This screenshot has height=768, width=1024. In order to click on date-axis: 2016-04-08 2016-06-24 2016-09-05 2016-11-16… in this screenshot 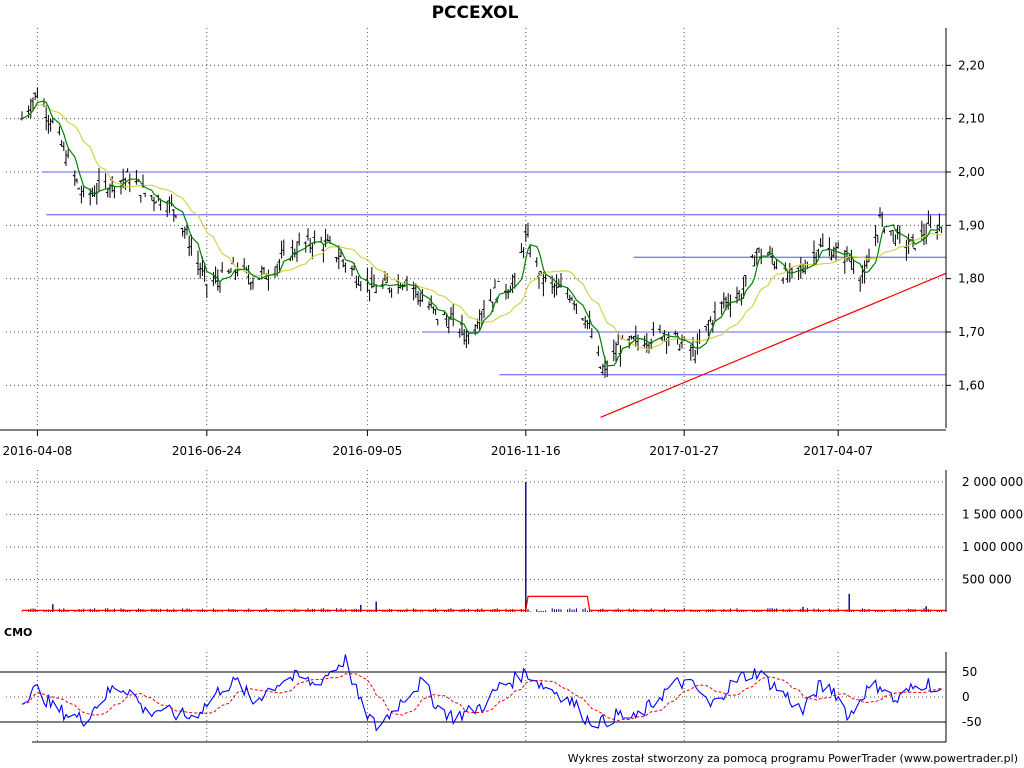, I will do `click(473, 443)`.